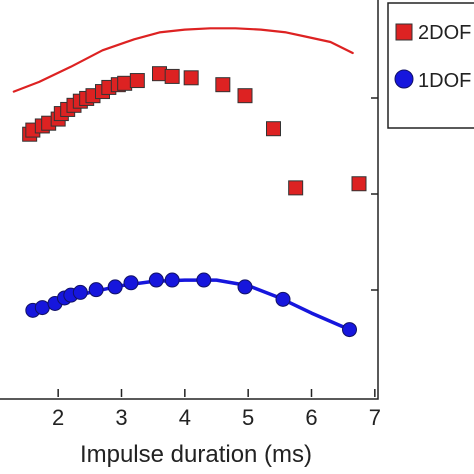 This screenshot has height=474, width=474. I want to click on x-tick-label: 2, so click(58, 417).